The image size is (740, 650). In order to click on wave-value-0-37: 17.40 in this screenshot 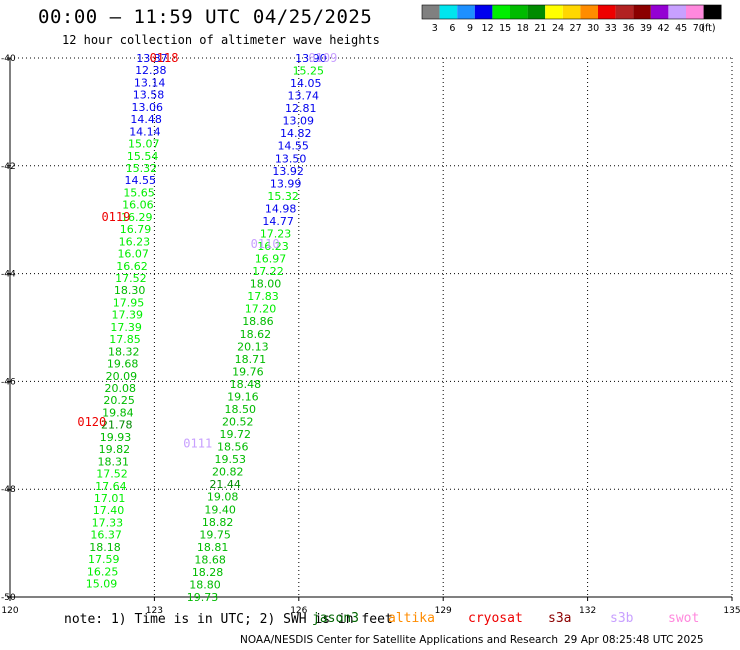, I will do `click(109, 510)`.